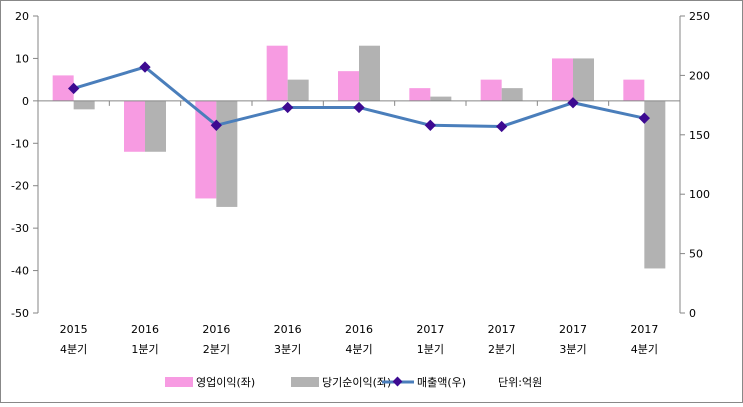 Image resolution: width=743 pixels, height=407 pixels. I want to click on right-axis-tick-label: 250, so click(699, 16).